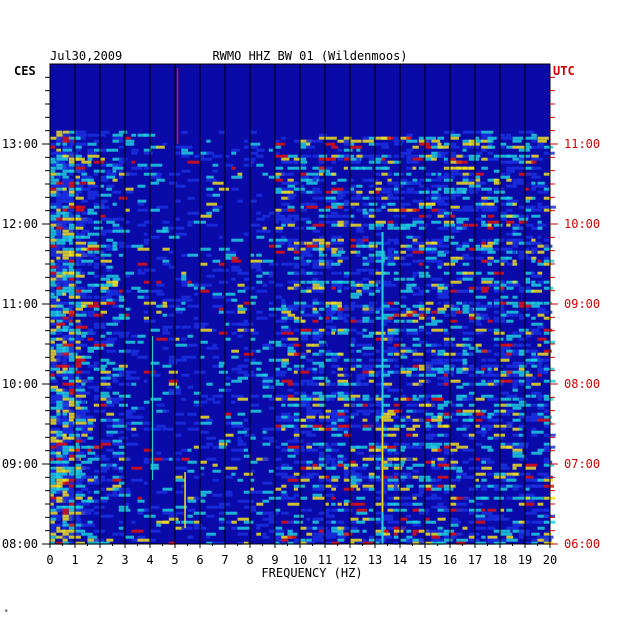  Describe the element at coordinates (174, 560) in the screenshot. I see `x-tick-label: 5` at that location.